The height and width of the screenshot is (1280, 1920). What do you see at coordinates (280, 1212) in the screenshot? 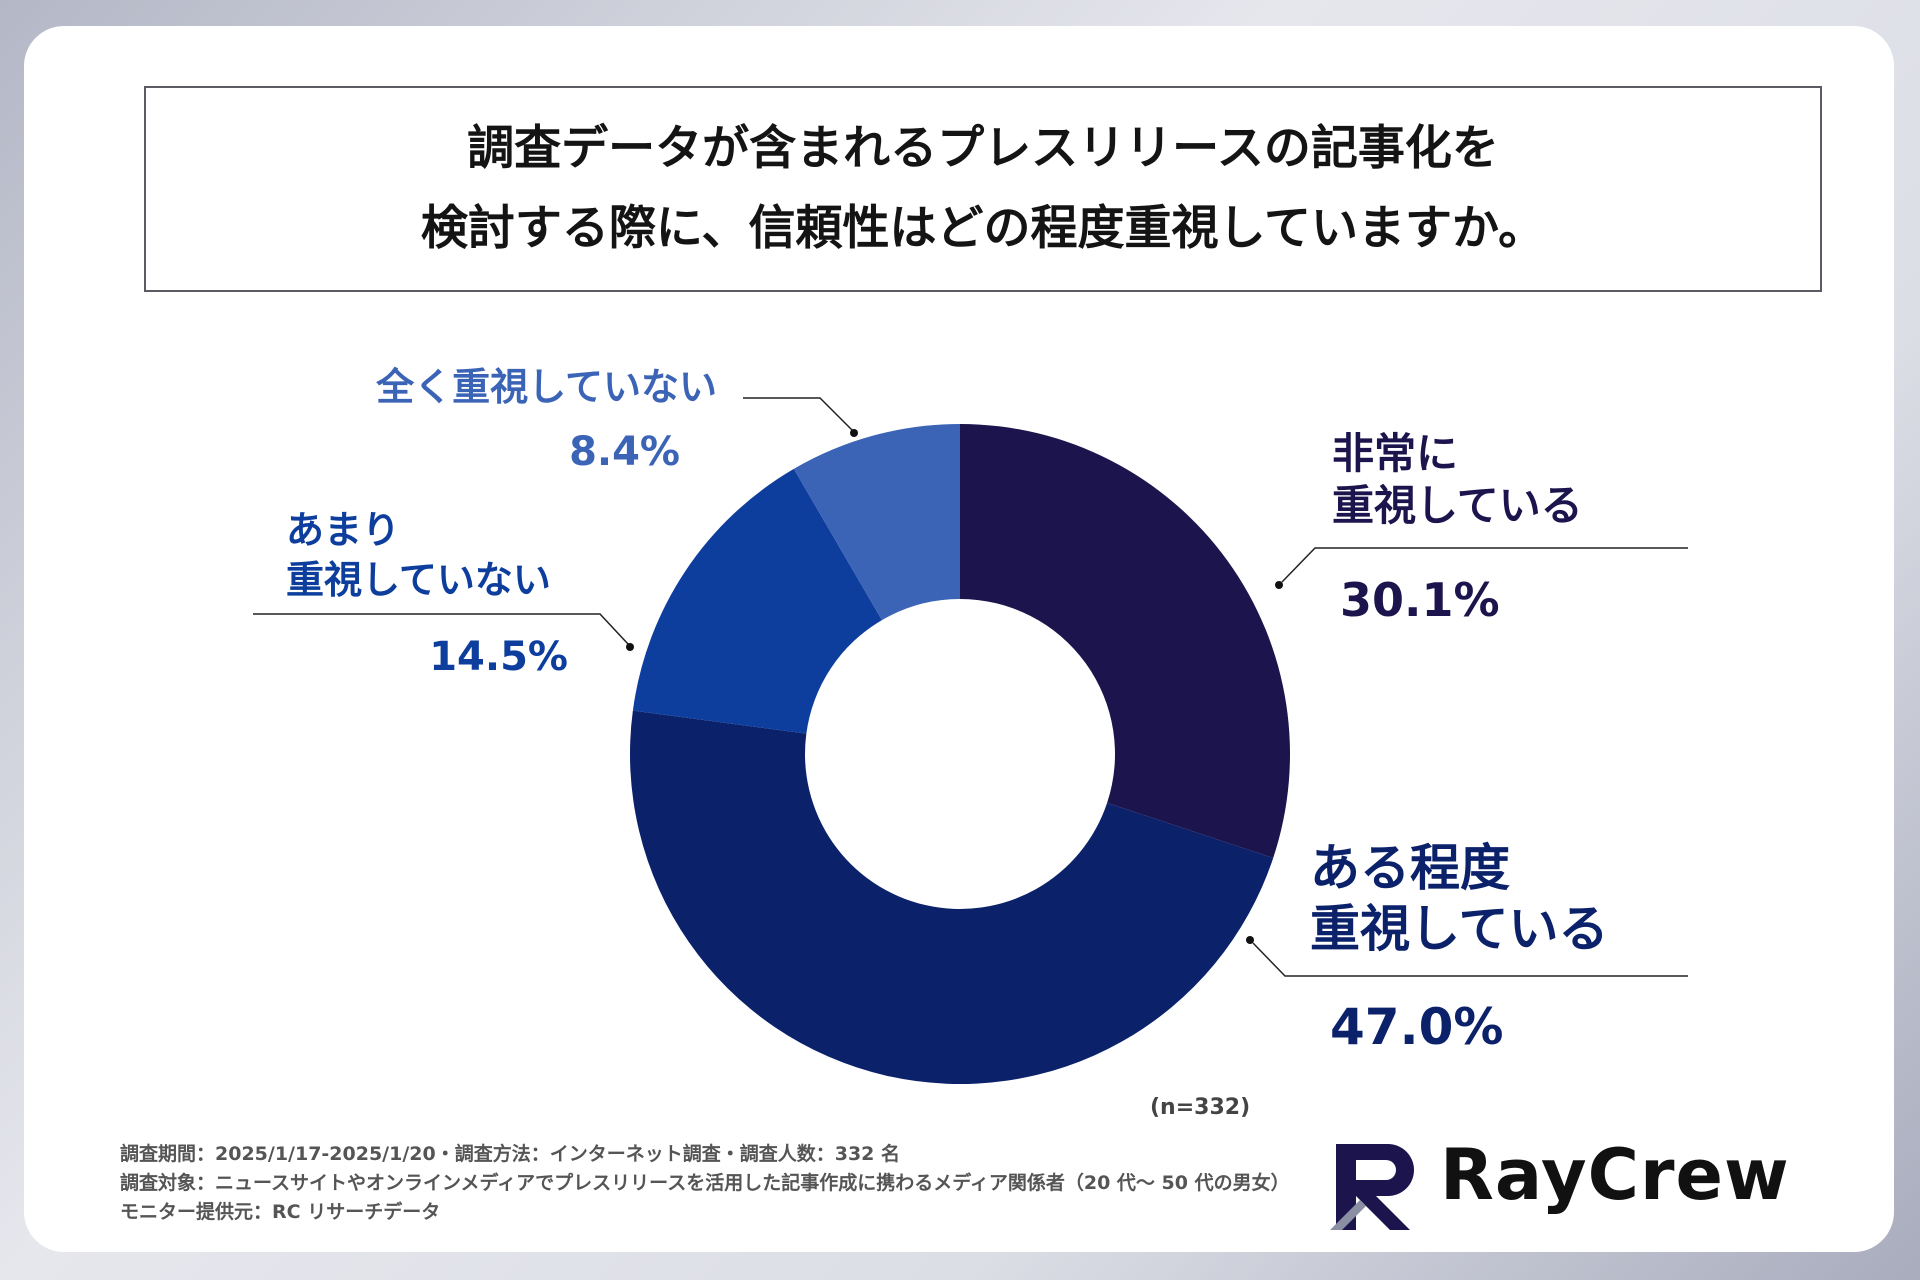
I see `footer-provider: モニター提供元：RC リサーチデータ` at bounding box center [280, 1212].